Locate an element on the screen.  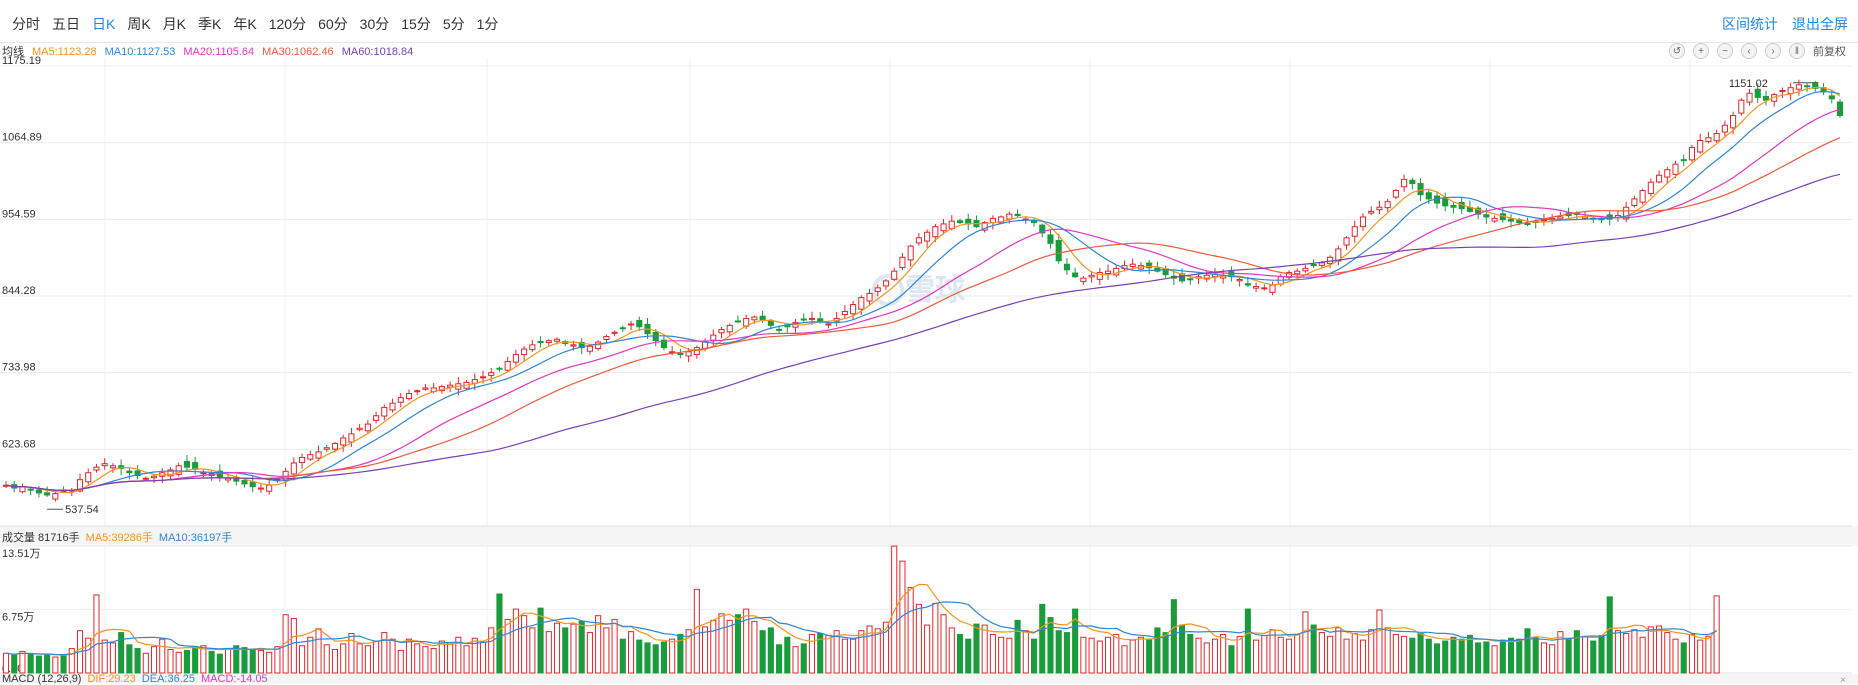
period-tab: 周K is located at coordinates (139, 24).